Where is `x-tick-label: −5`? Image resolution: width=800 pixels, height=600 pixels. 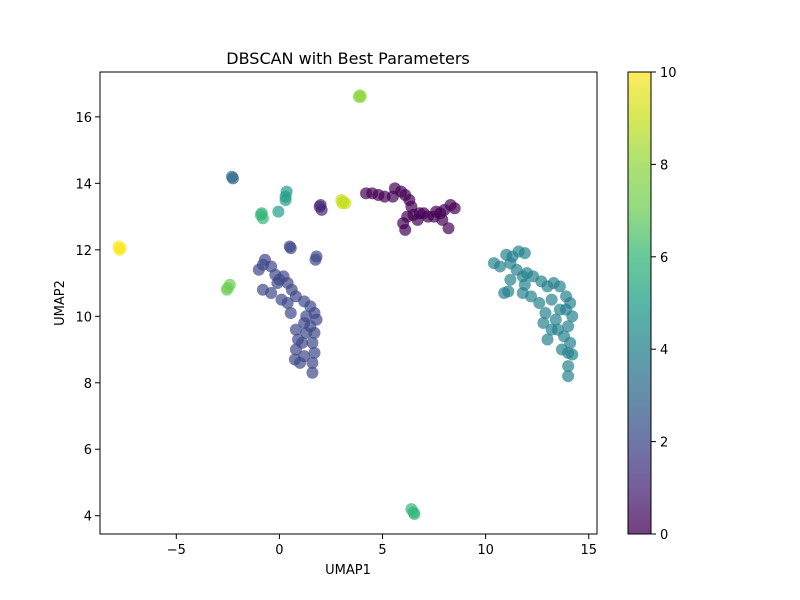 x-tick-label: −5 is located at coordinates (176, 550).